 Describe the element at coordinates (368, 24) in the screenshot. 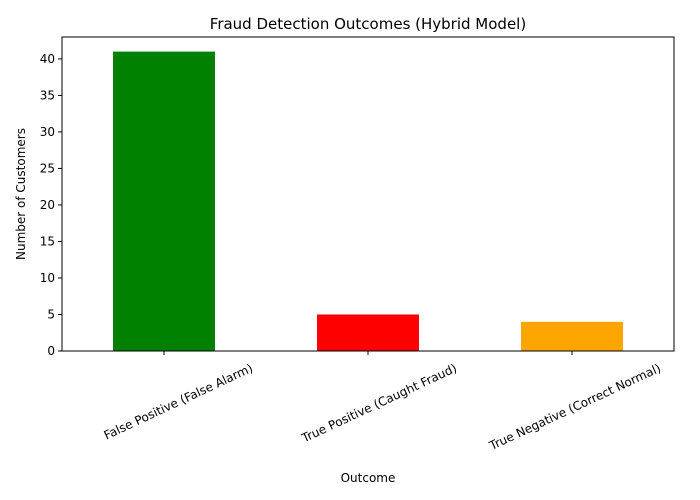

I see `chart-title: Fraud Detection Outcomes (Hybrid Model)` at that location.